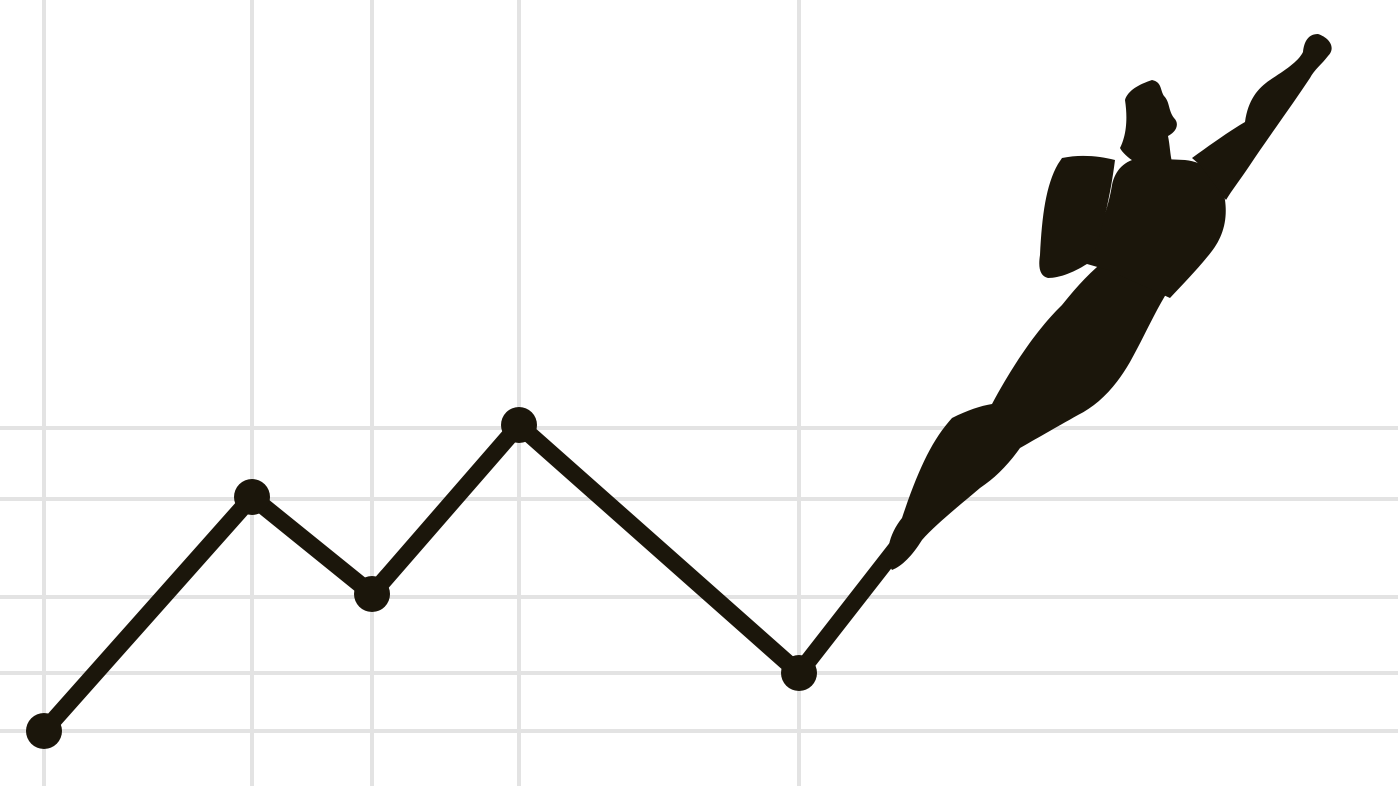 The image size is (1398, 786). I want to click on hero-cape, so click(1077, 216).